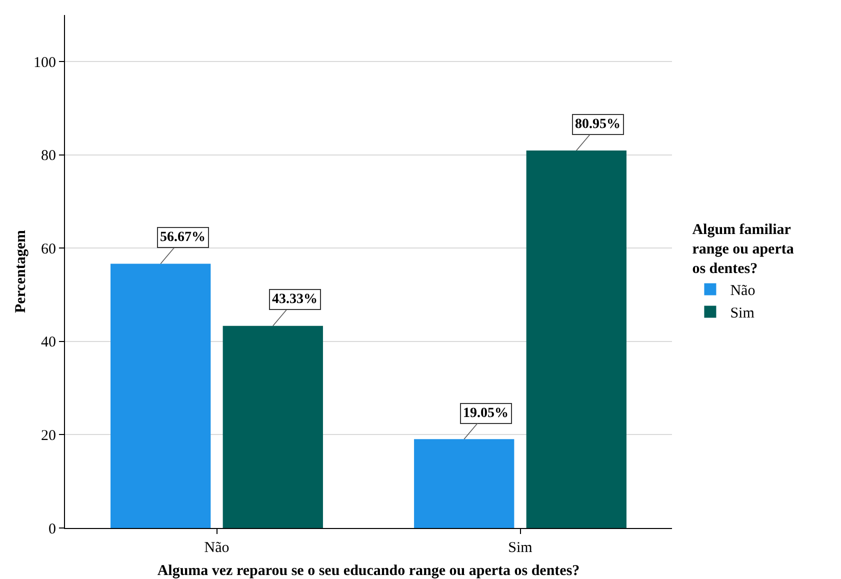 This screenshot has height=579, width=841. Describe the element at coordinates (485, 413) in the screenshot. I see `data-label: 19.05%` at that location.